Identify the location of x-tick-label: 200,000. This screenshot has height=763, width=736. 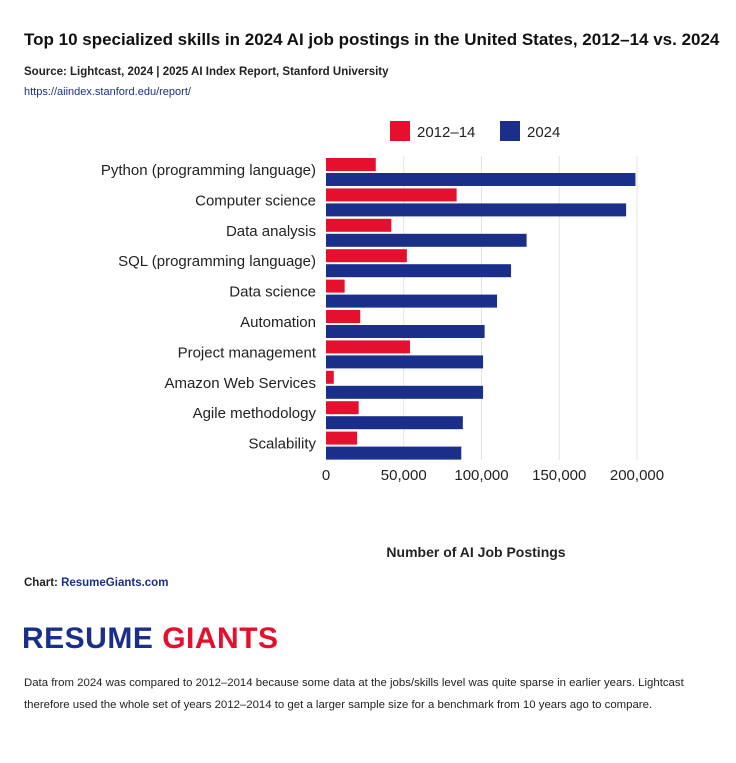
(637, 475).